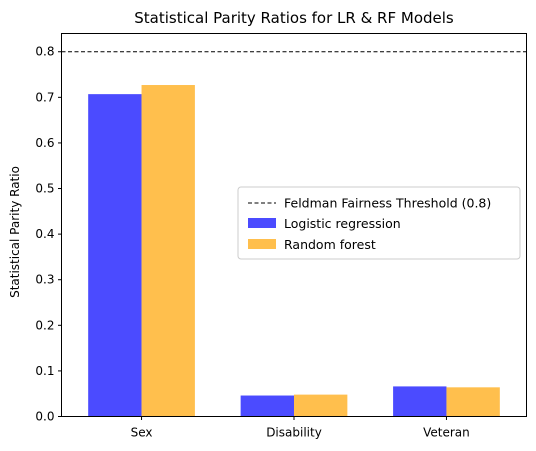 Image resolution: width=536 pixels, height=451 pixels. What do you see at coordinates (473, 402) in the screenshot?
I see `bar-rf-veteran` at bounding box center [473, 402].